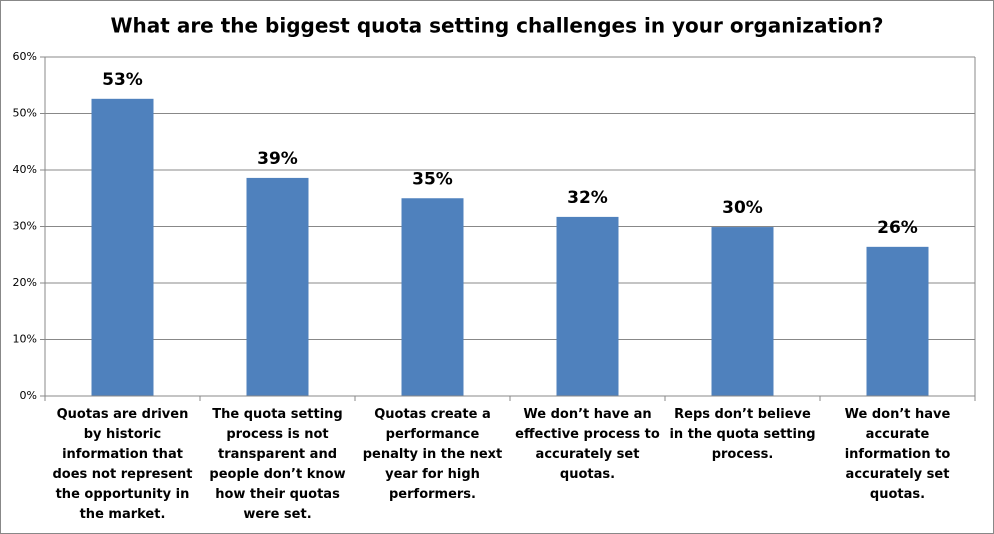 This screenshot has height=534, width=994. What do you see at coordinates (122, 80) in the screenshot?
I see `data-label: 53%` at bounding box center [122, 80].